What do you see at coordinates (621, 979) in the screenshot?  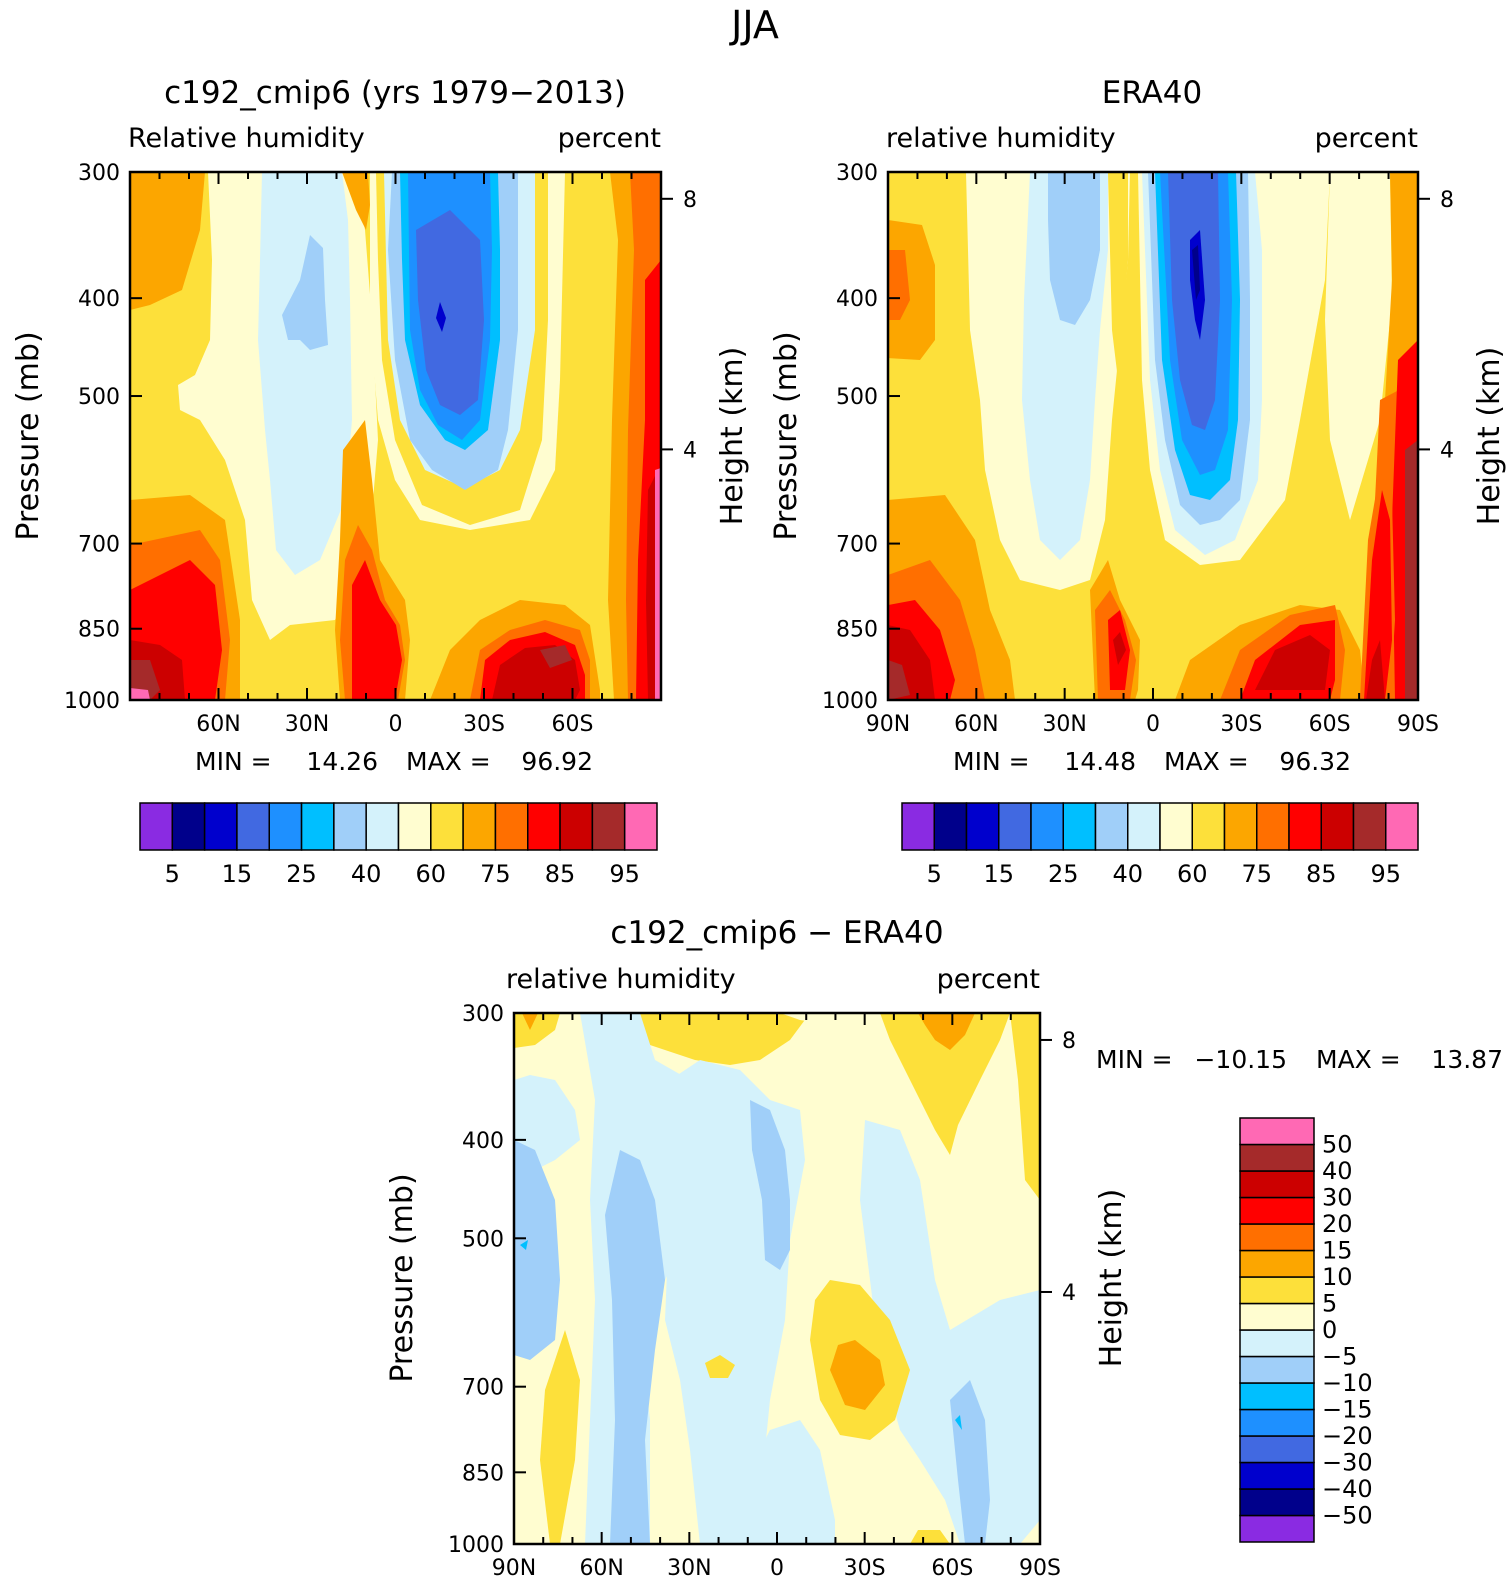 I see `panel-diff-left-label: relative humidity` at bounding box center [621, 979].